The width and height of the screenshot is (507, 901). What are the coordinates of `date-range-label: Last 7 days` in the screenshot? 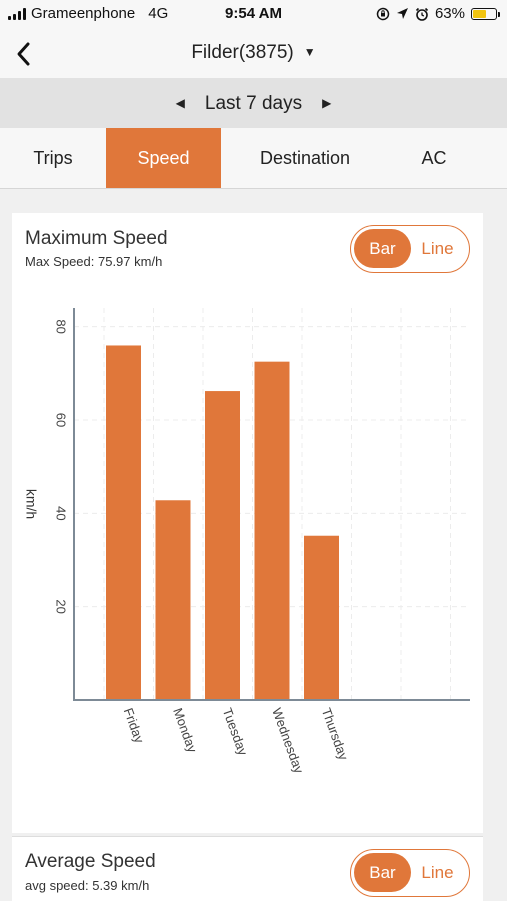 It's located at (253, 103).